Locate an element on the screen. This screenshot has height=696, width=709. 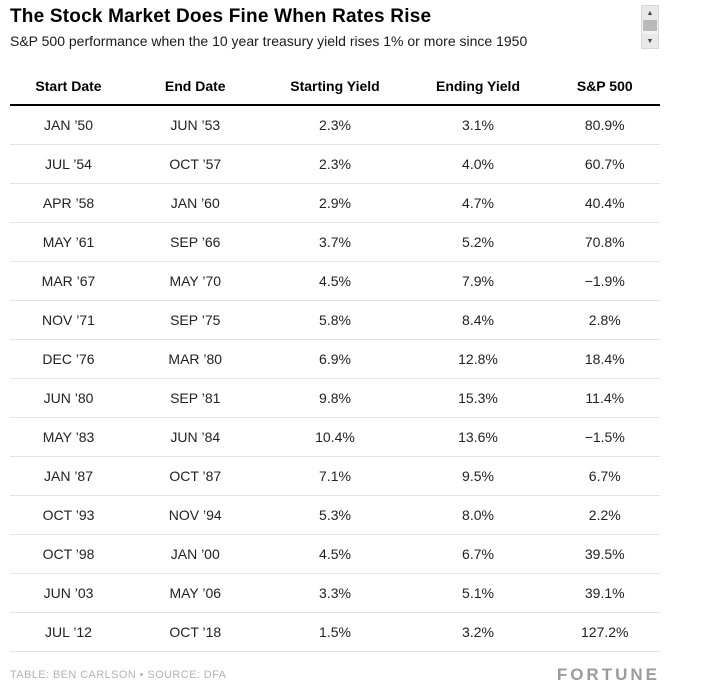
table-row: APR ’58 JAN ’60 2.9% 4.7% 40.4% is located at coordinates (335, 203).